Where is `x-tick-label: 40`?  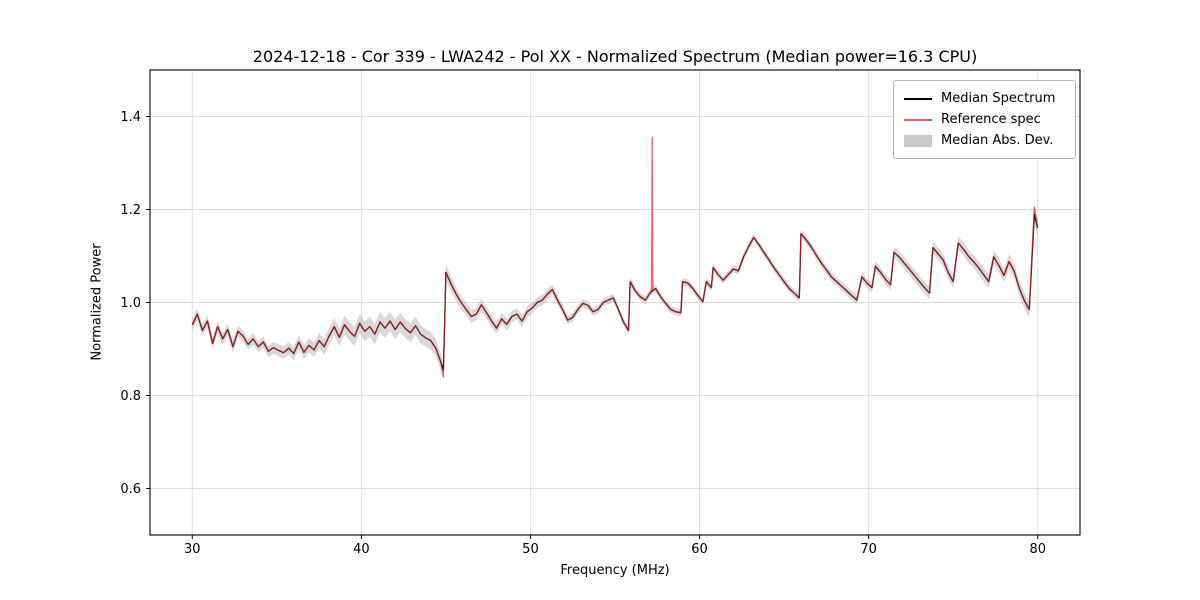
x-tick-label: 40 is located at coordinates (361, 549).